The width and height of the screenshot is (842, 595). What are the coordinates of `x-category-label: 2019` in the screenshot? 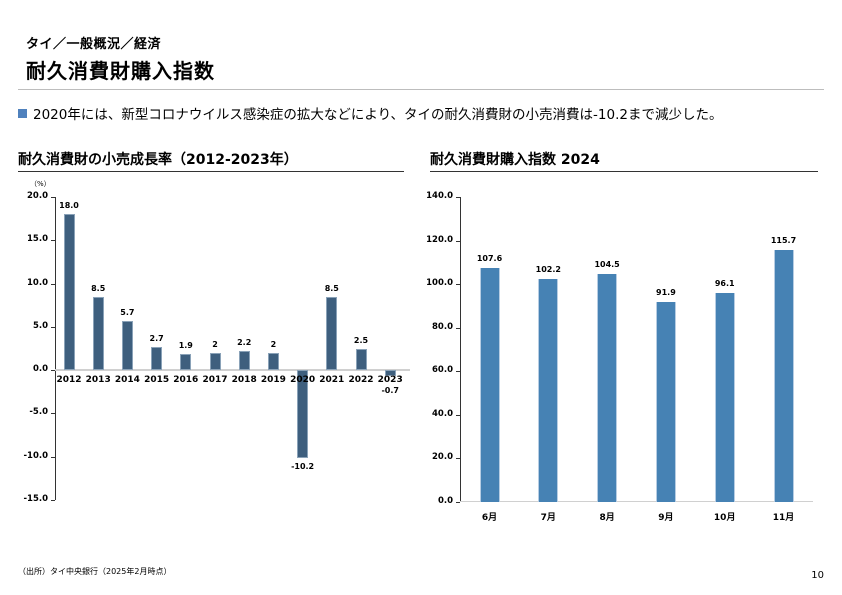 It's located at (273, 380).